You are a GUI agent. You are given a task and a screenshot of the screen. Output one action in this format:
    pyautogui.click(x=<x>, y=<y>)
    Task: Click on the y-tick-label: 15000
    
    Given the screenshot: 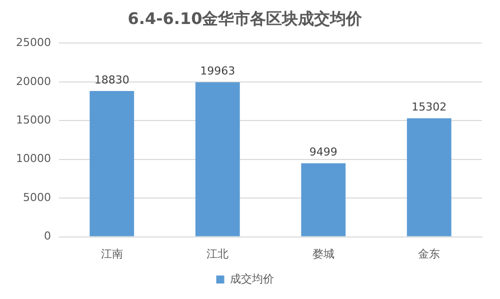 What is the action you would take?
    pyautogui.click(x=33, y=120)
    